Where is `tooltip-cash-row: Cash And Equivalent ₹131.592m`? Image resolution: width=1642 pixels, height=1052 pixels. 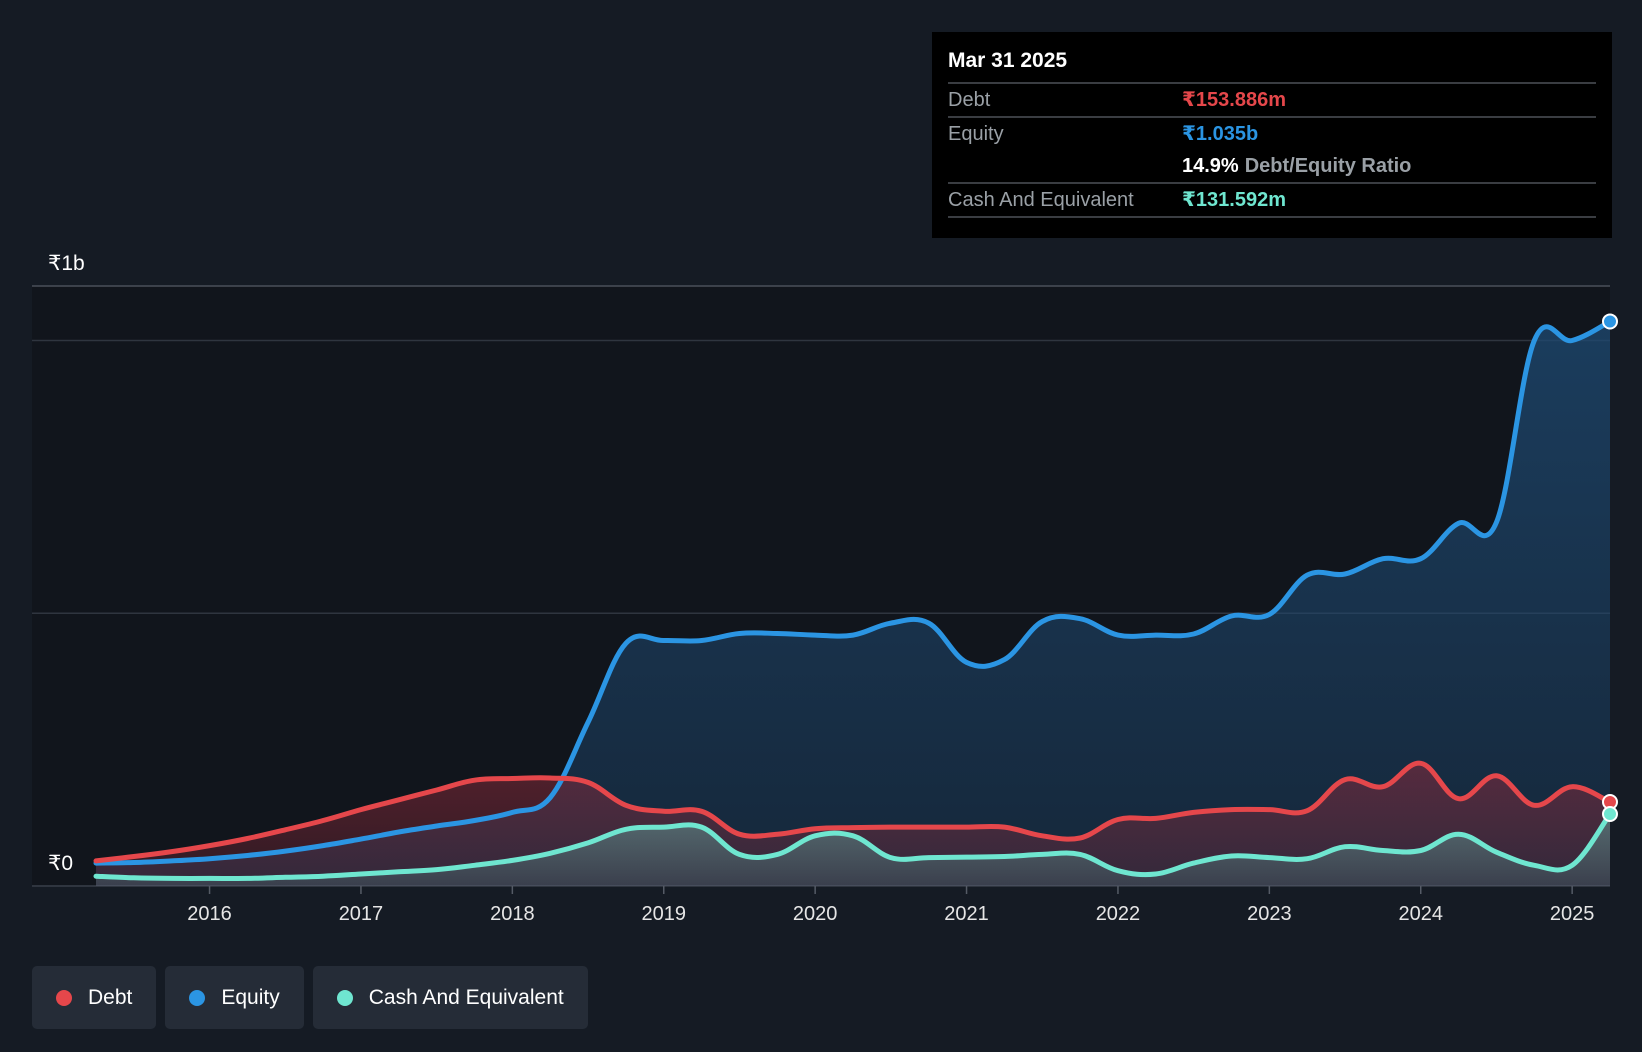 tooltip-cash-row: Cash And Equivalent ₹131.592m is located at coordinates (1272, 200).